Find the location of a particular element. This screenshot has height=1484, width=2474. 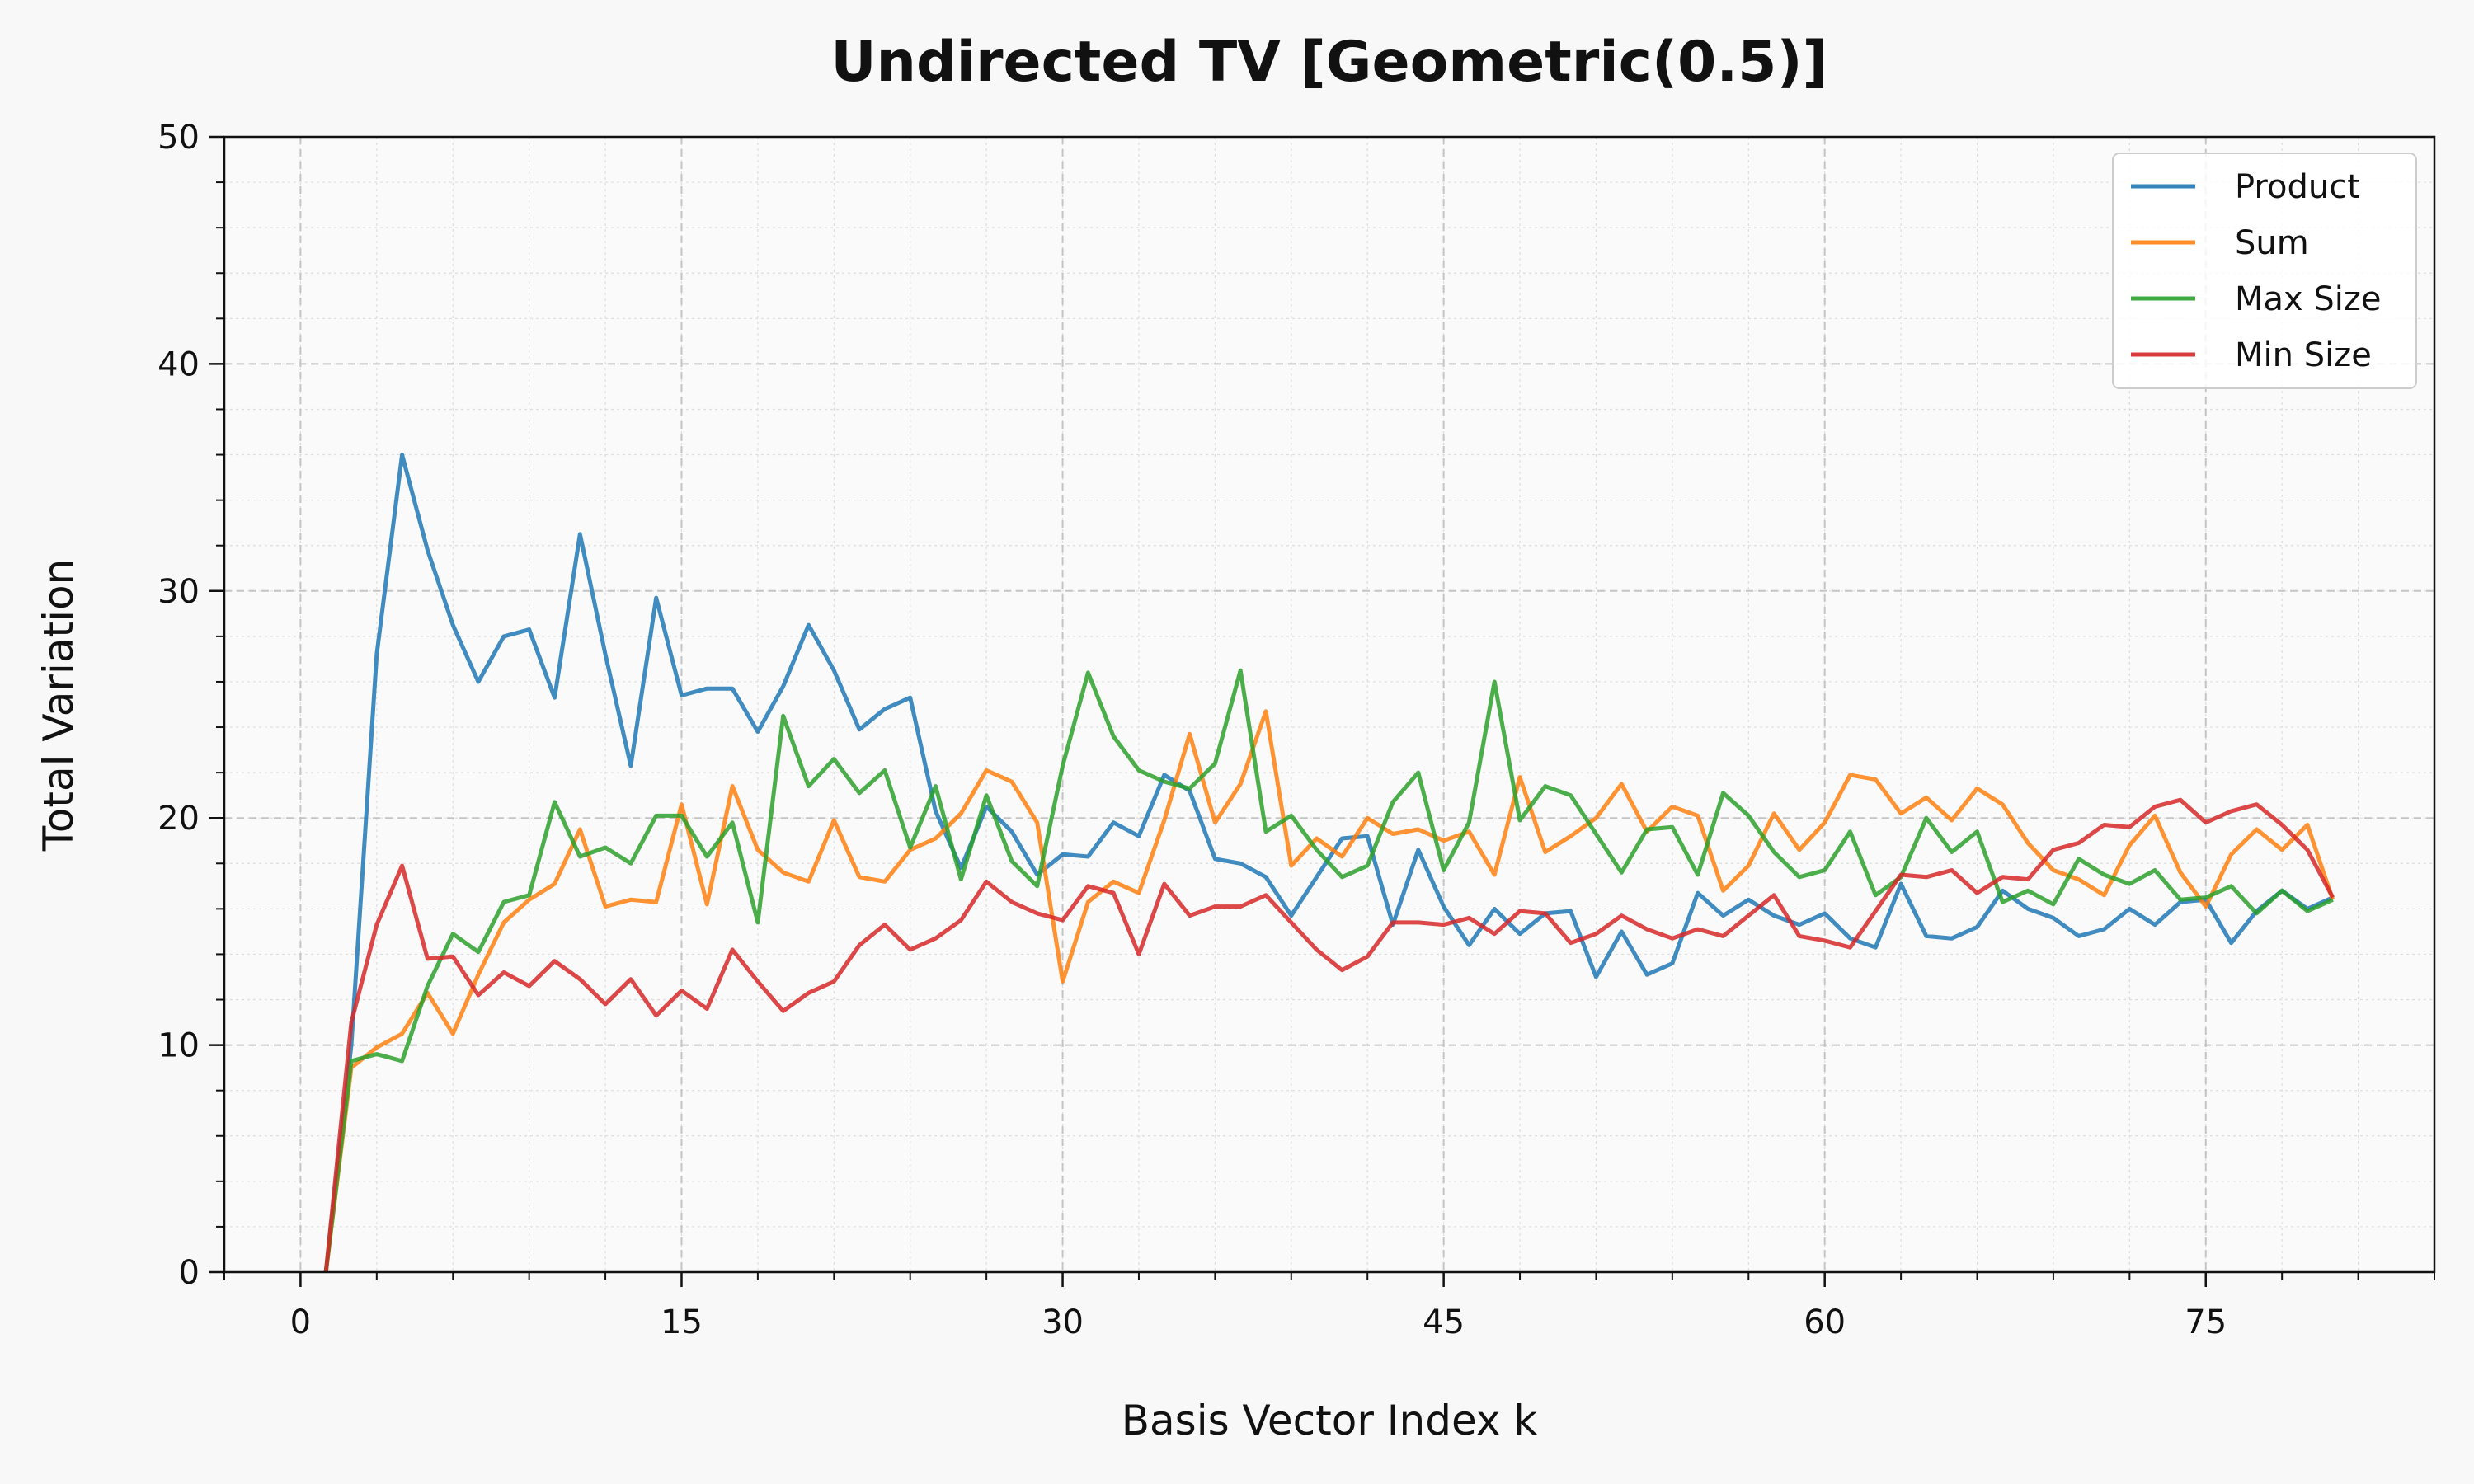

x-tick-label: 60 is located at coordinates (1825, 1322).